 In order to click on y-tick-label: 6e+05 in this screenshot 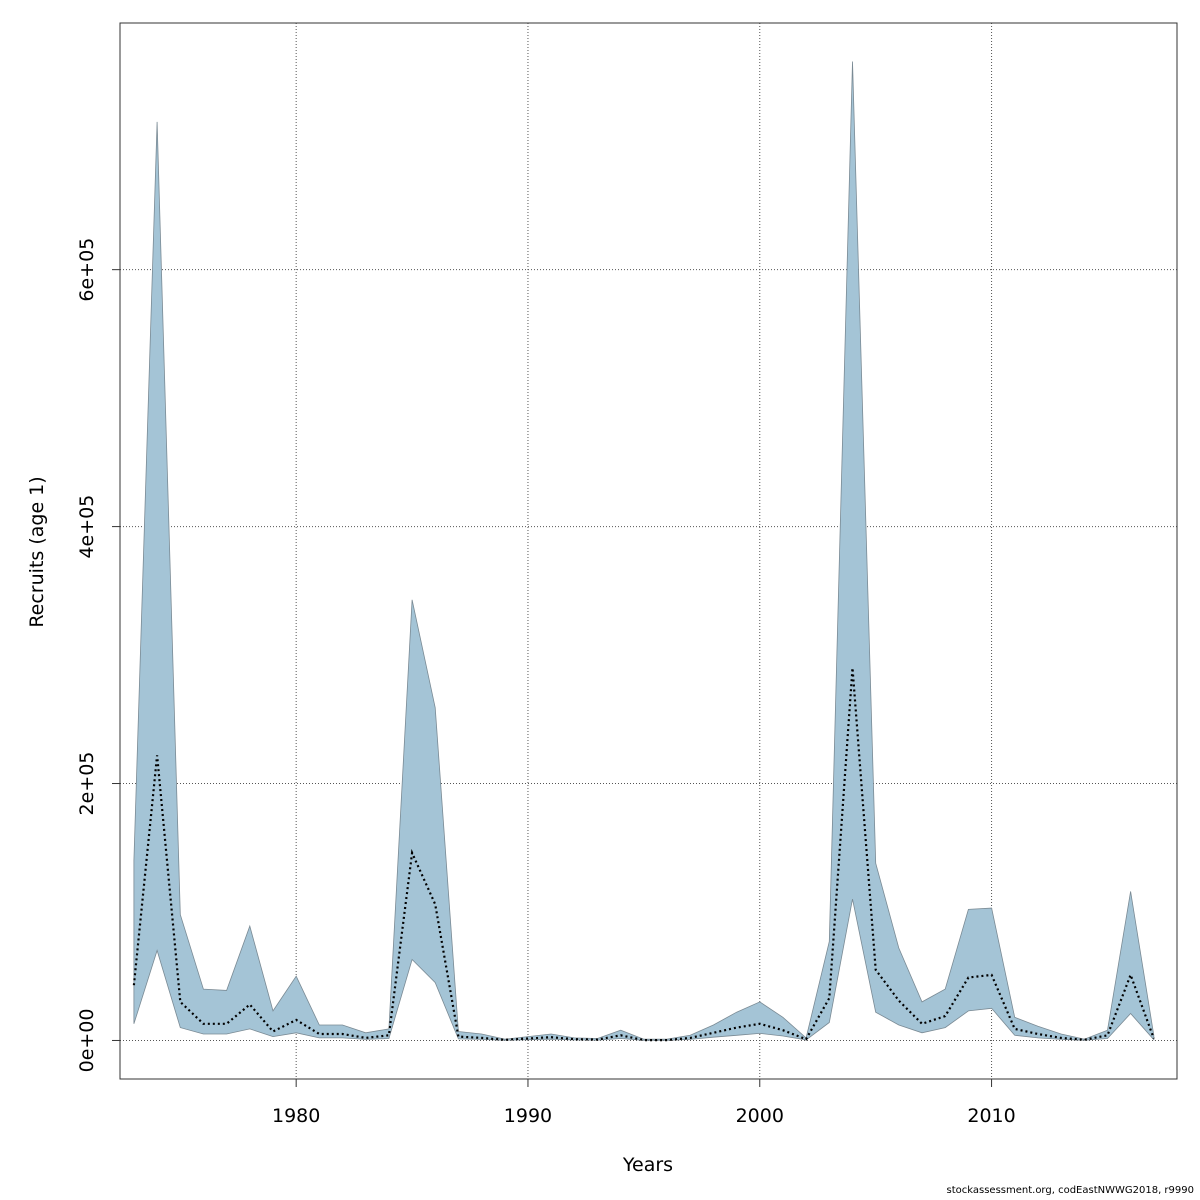, I will do `click(87, 270)`.